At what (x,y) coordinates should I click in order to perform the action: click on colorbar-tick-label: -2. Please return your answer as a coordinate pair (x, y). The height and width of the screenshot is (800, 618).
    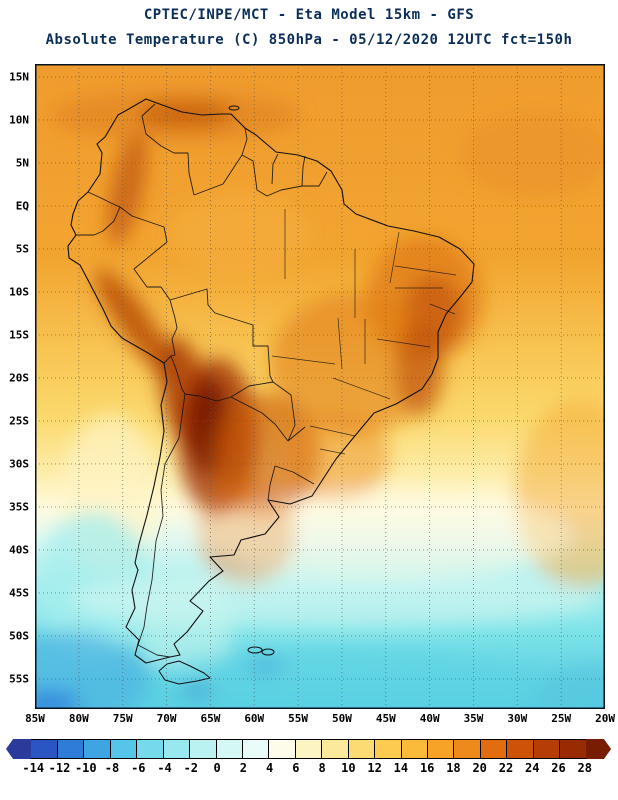
    Looking at the image, I should click on (191, 768).